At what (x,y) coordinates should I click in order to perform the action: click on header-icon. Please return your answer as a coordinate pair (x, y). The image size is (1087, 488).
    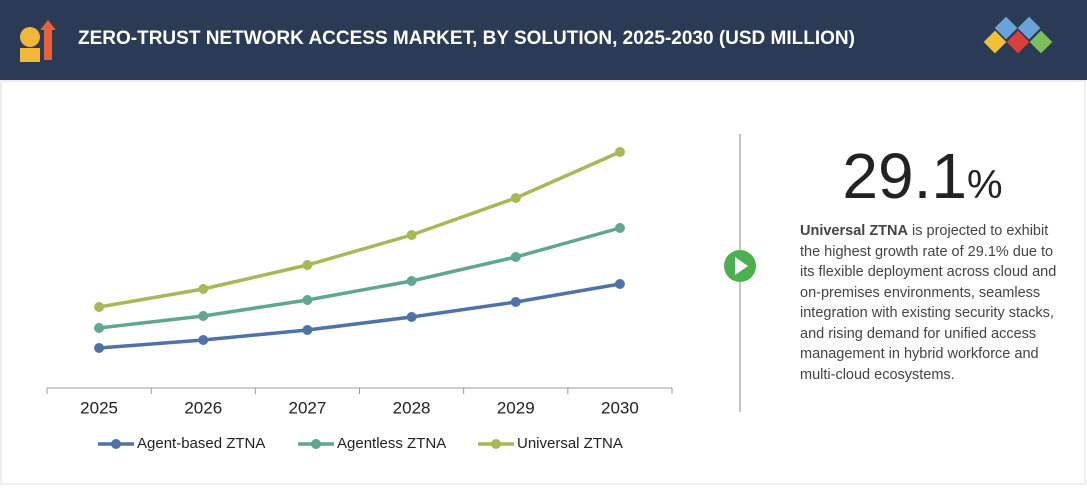
    Looking at the image, I should click on (38, 41).